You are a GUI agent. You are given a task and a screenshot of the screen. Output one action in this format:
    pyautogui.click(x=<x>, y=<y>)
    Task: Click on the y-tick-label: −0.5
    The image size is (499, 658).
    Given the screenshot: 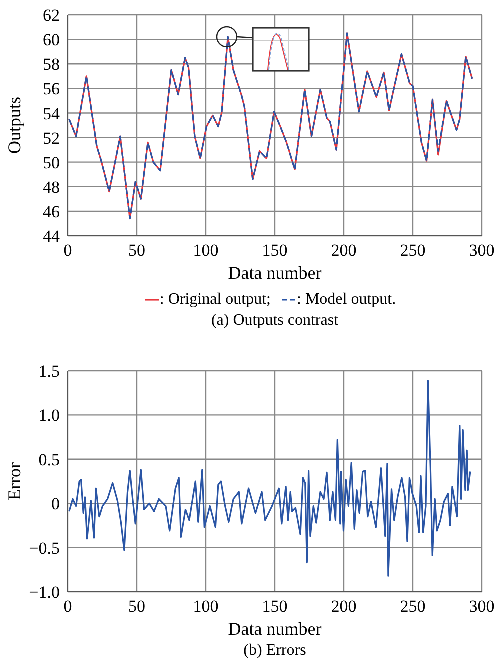 What is the action you would take?
    pyautogui.click(x=44, y=548)
    